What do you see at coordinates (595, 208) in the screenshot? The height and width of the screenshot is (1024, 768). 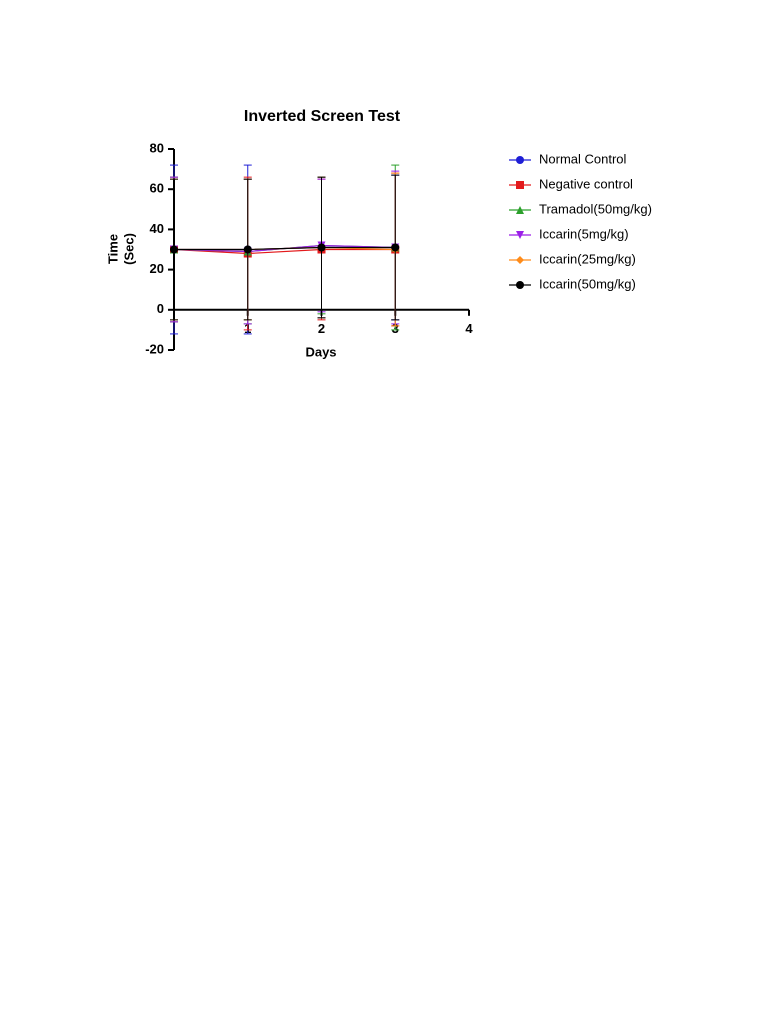 I see `legend-label: Tramadol(50mg/kg)` at bounding box center [595, 208].